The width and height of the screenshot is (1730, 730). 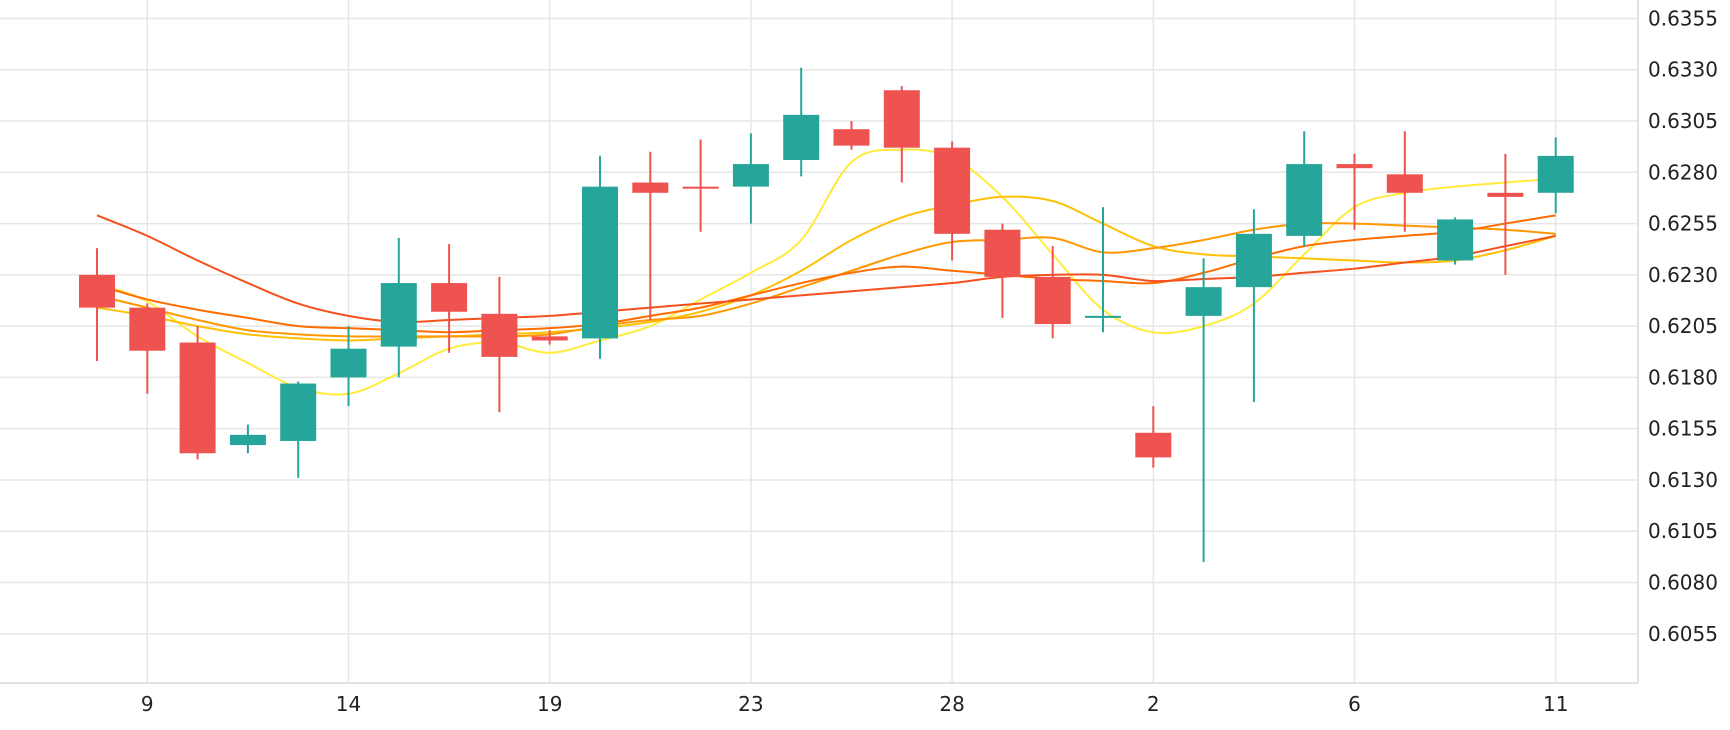 What do you see at coordinates (1683, 275) in the screenshot?
I see `y-tick-label: 0.6230` at bounding box center [1683, 275].